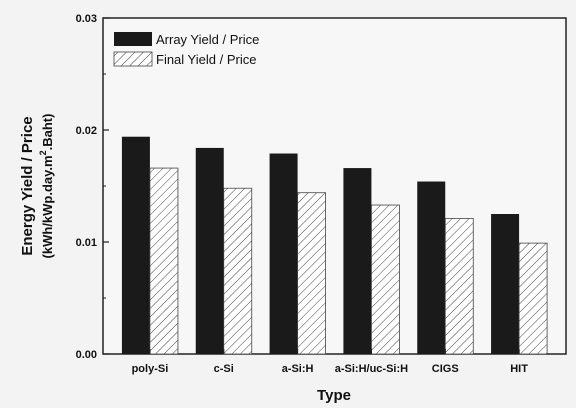 This screenshot has width=576, height=408. What do you see at coordinates (311, 273) in the screenshot?
I see `bar-final-yield-a-si-h` at bounding box center [311, 273].